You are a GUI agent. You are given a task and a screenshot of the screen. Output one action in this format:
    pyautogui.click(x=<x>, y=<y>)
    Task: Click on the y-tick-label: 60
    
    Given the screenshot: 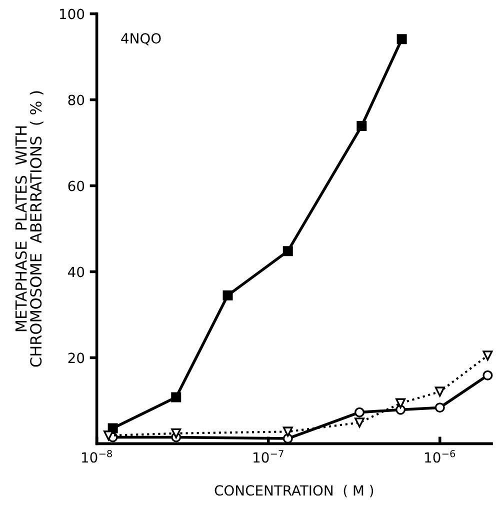 What is the action you would take?
    pyautogui.click(x=76, y=186)
    